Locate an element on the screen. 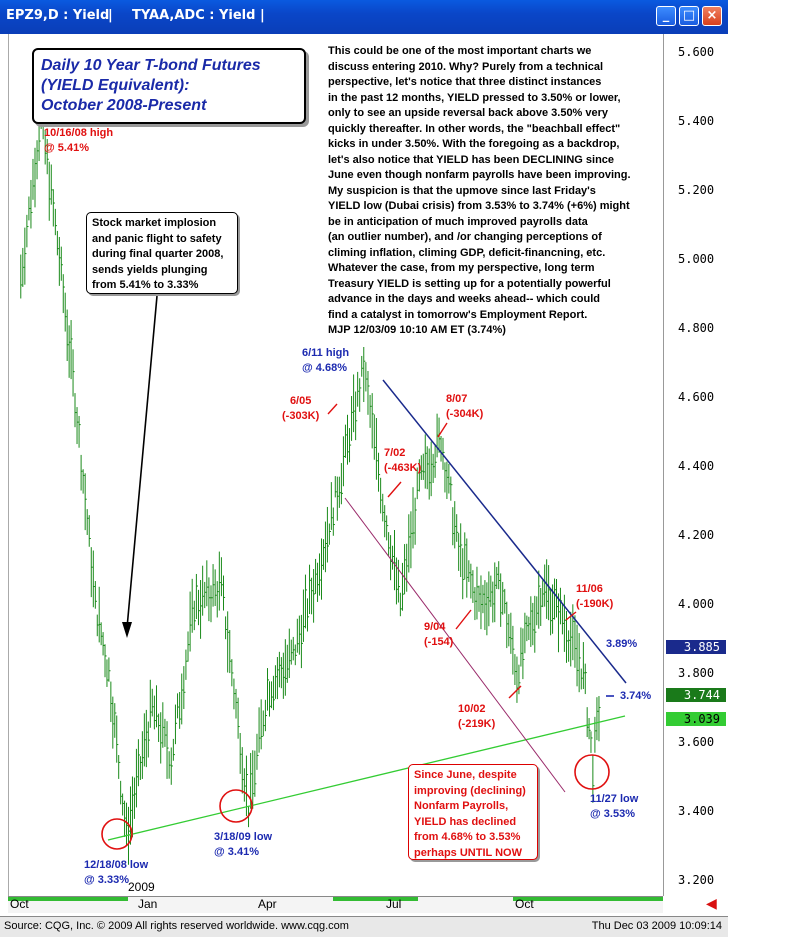 Image resolution: width=808 pixels, height=937 pixels. label-line: 9/04 is located at coordinates (435, 627).